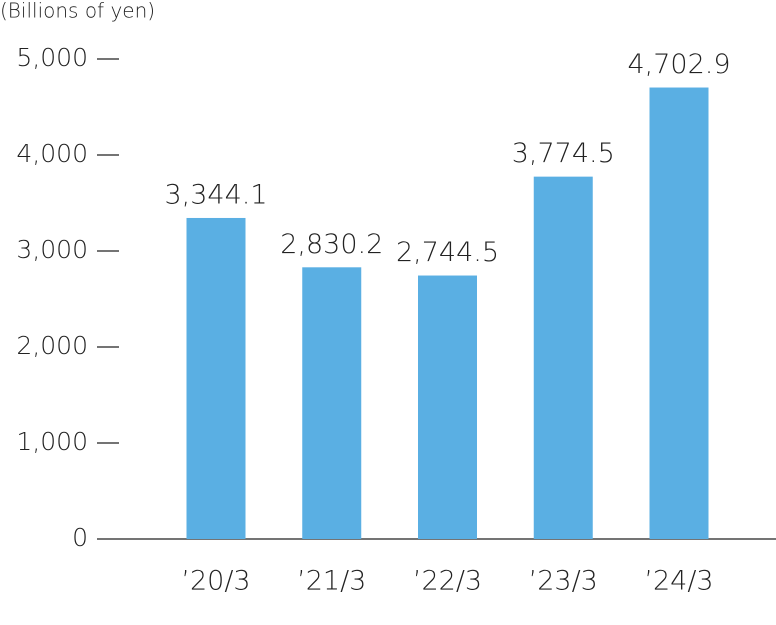 This screenshot has height=625, width=776. What do you see at coordinates (52, 345) in the screenshot?
I see `y-tick-label: 2,000` at bounding box center [52, 345].